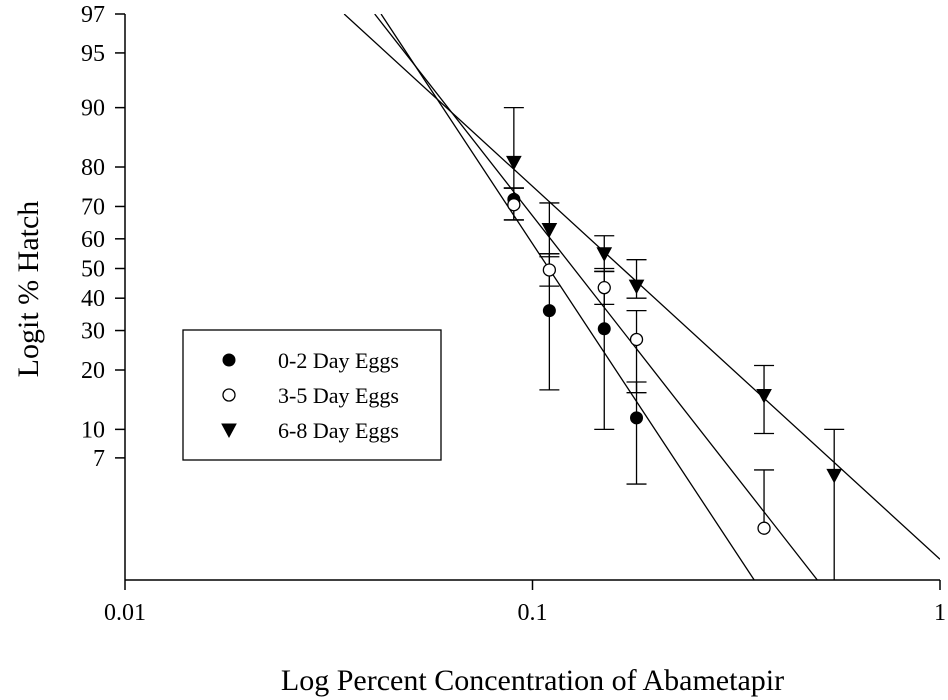  What do you see at coordinates (93, 299) in the screenshot?
I see `y-tick-label: 40` at bounding box center [93, 299].